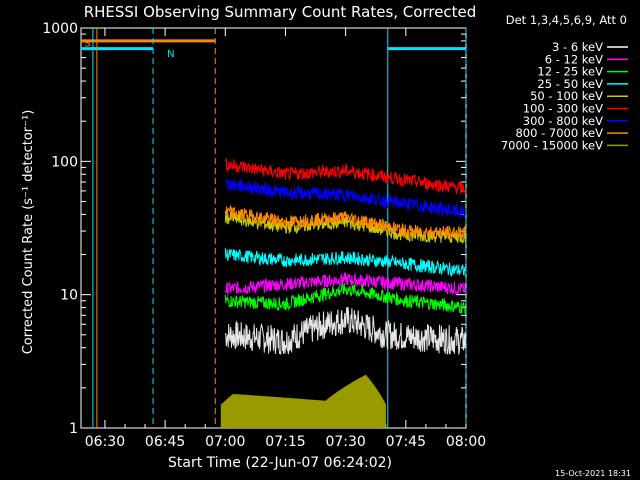 The image size is (640, 480). Describe the element at coordinates (566, 96) in the screenshot. I see `legend-label: 50 - 100 keV` at that location.